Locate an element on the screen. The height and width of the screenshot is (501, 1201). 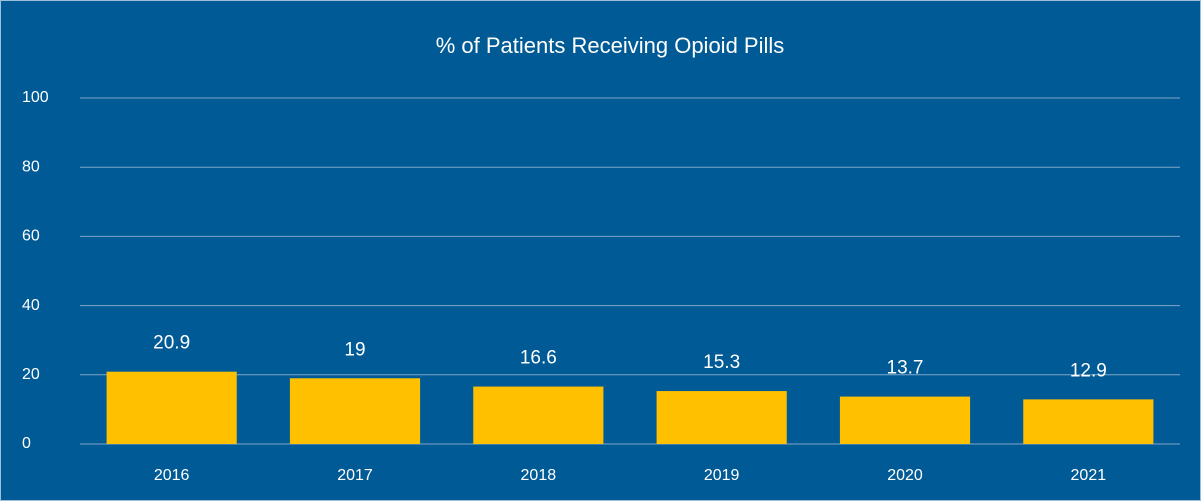
y-tick-label: 60 is located at coordinates (31, 236).